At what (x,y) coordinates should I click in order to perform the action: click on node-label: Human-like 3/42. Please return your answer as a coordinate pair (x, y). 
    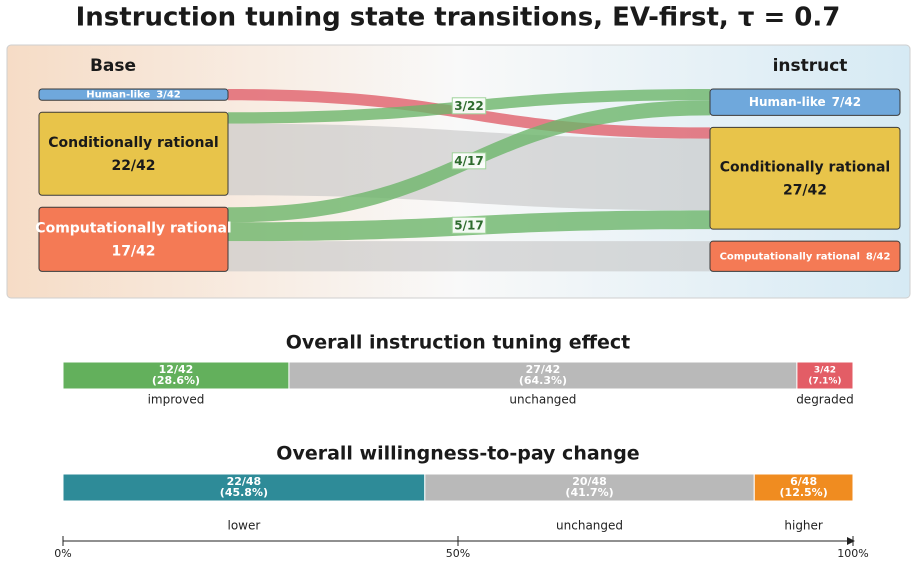
    Looking at the image, I should click on (133, 95).